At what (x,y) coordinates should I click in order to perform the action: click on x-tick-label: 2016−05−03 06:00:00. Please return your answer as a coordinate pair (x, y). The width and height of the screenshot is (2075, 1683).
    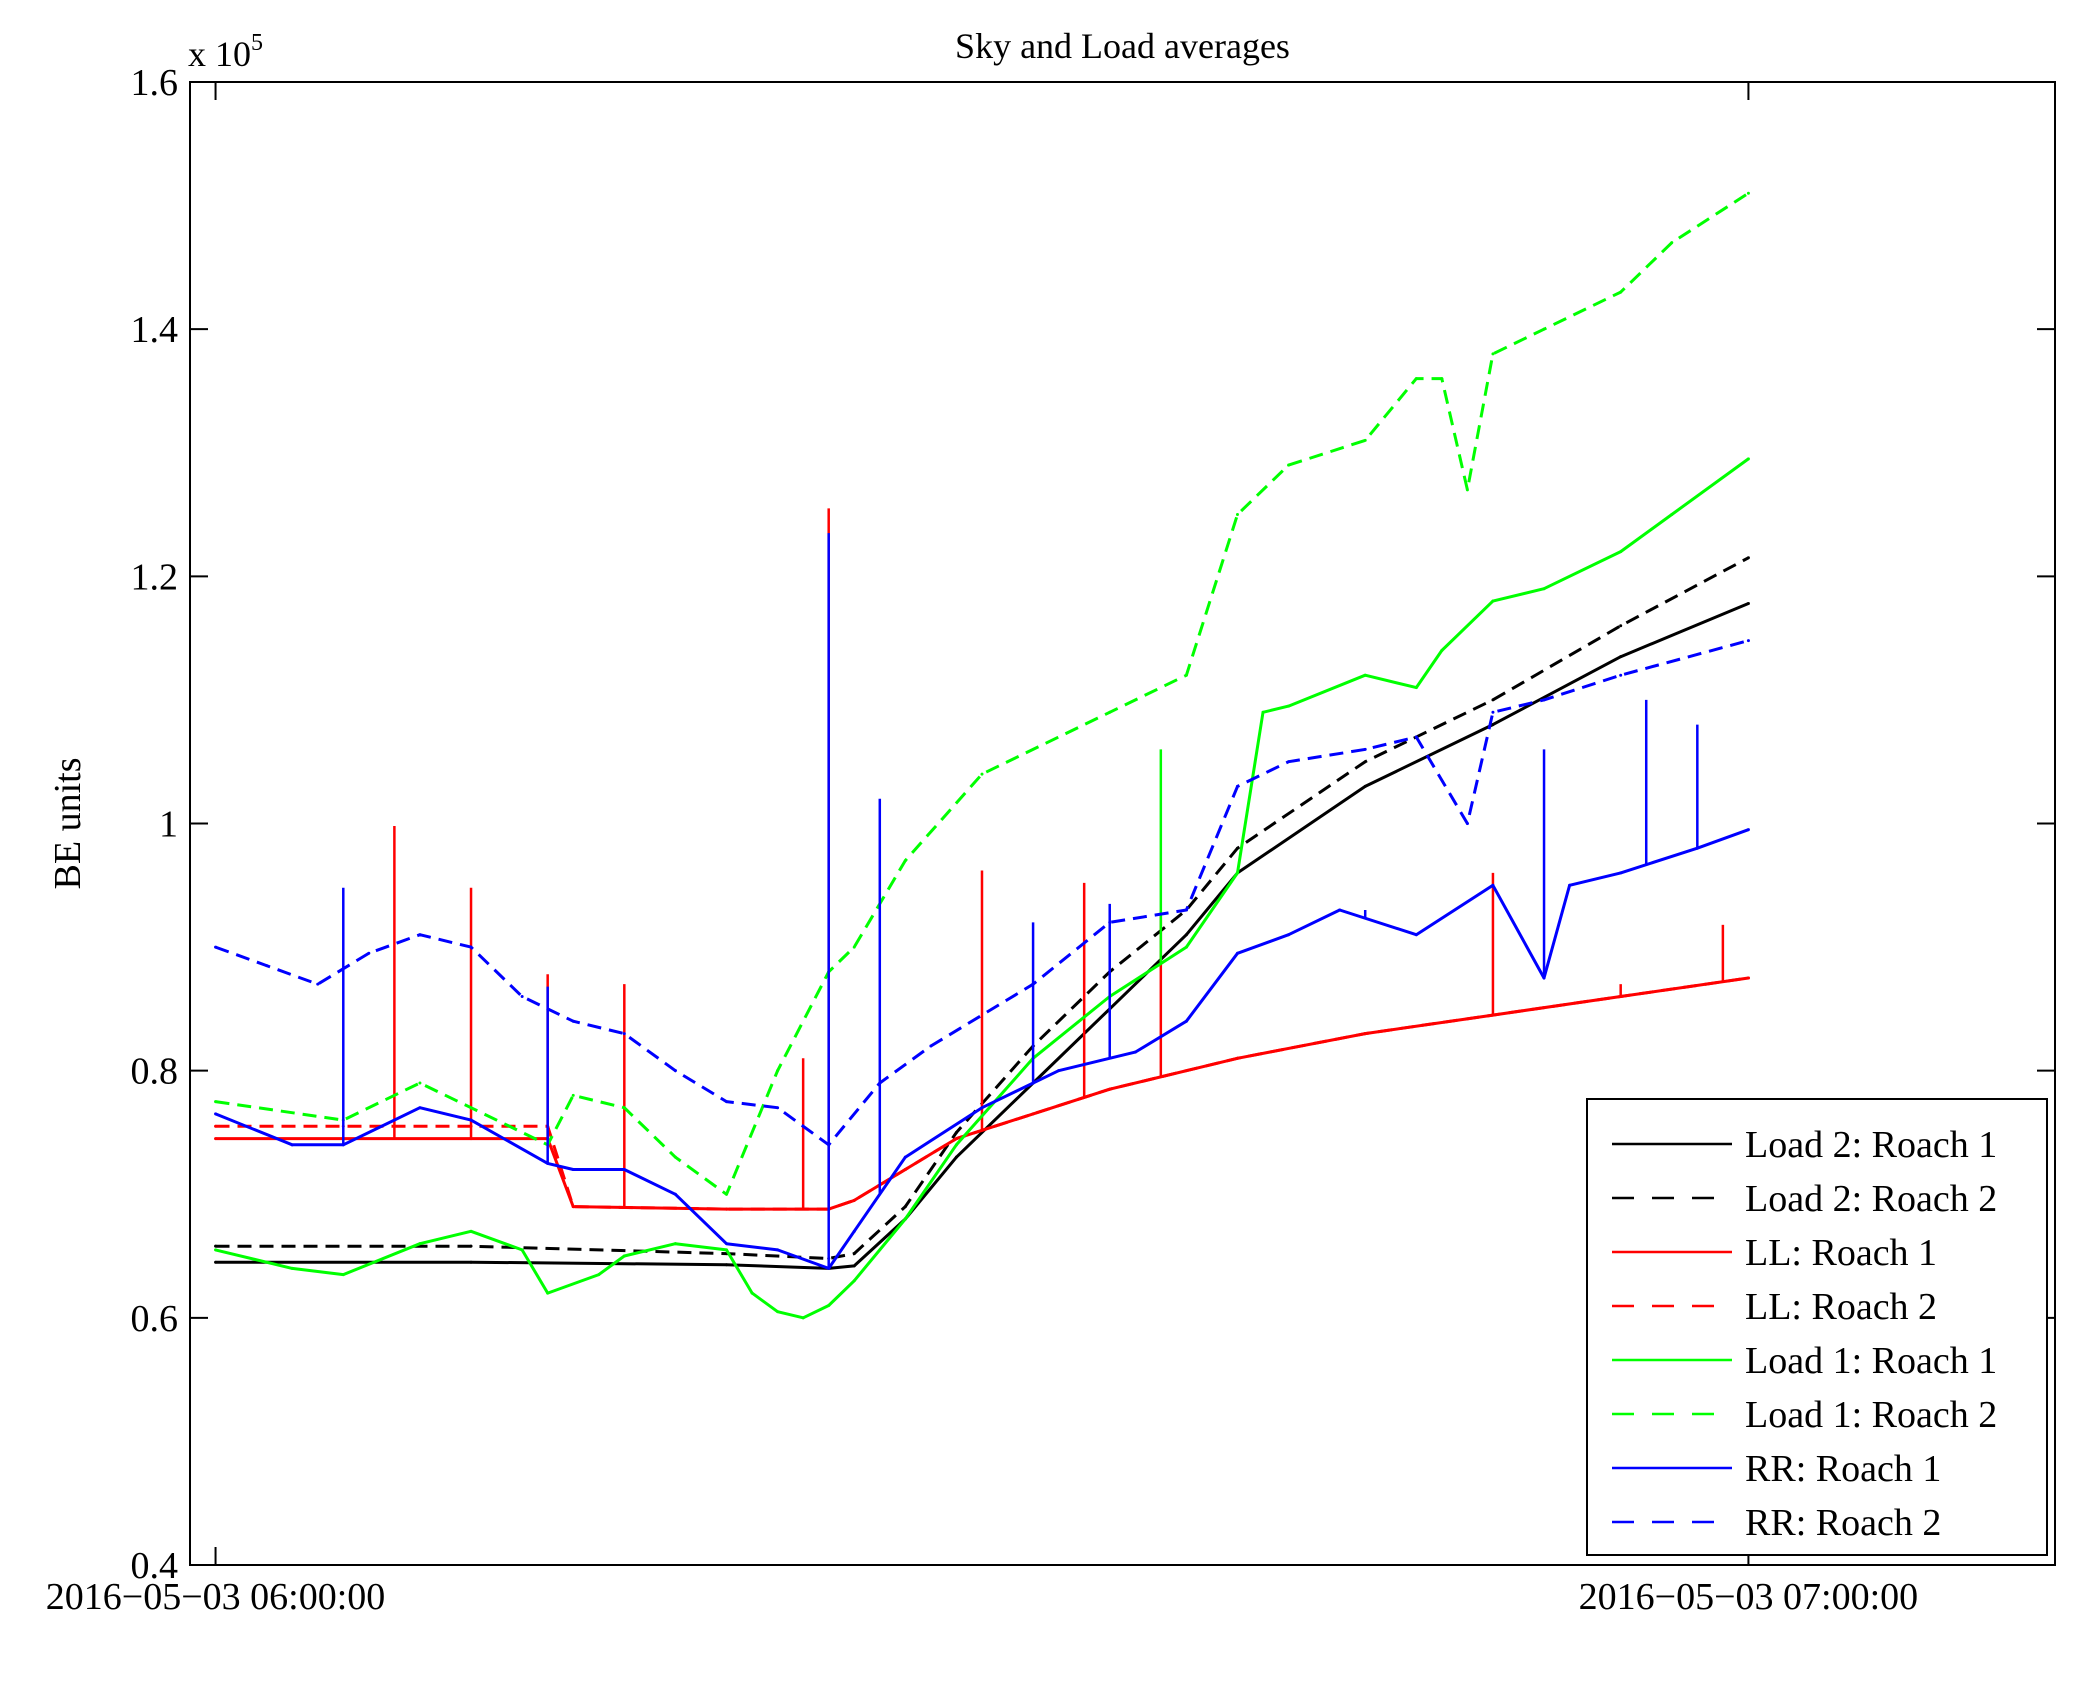
    Looking at the image, I should click on (215, 1597).